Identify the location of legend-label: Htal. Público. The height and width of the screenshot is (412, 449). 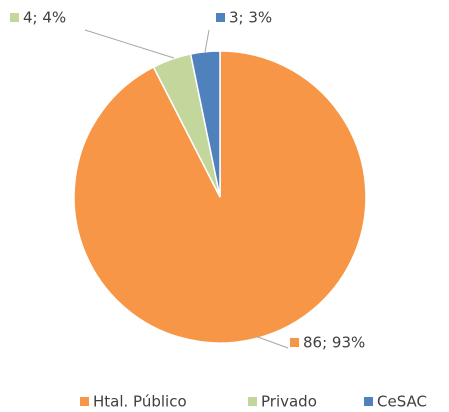
(140, 402).